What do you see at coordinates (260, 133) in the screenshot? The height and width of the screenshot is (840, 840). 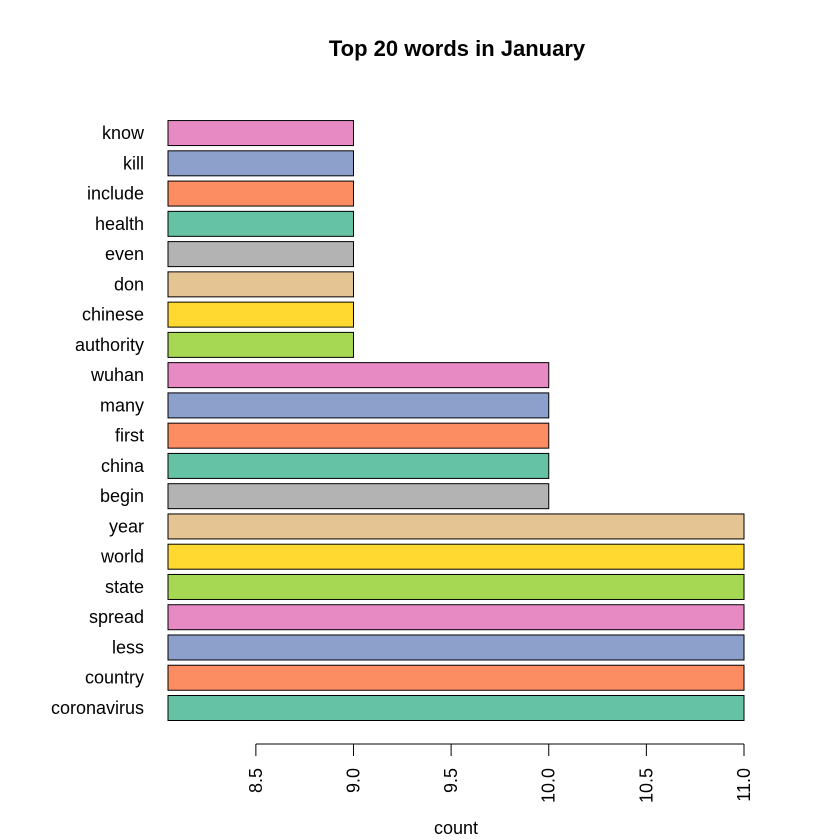 I see `bar-know` at bounding box center [260, 133].